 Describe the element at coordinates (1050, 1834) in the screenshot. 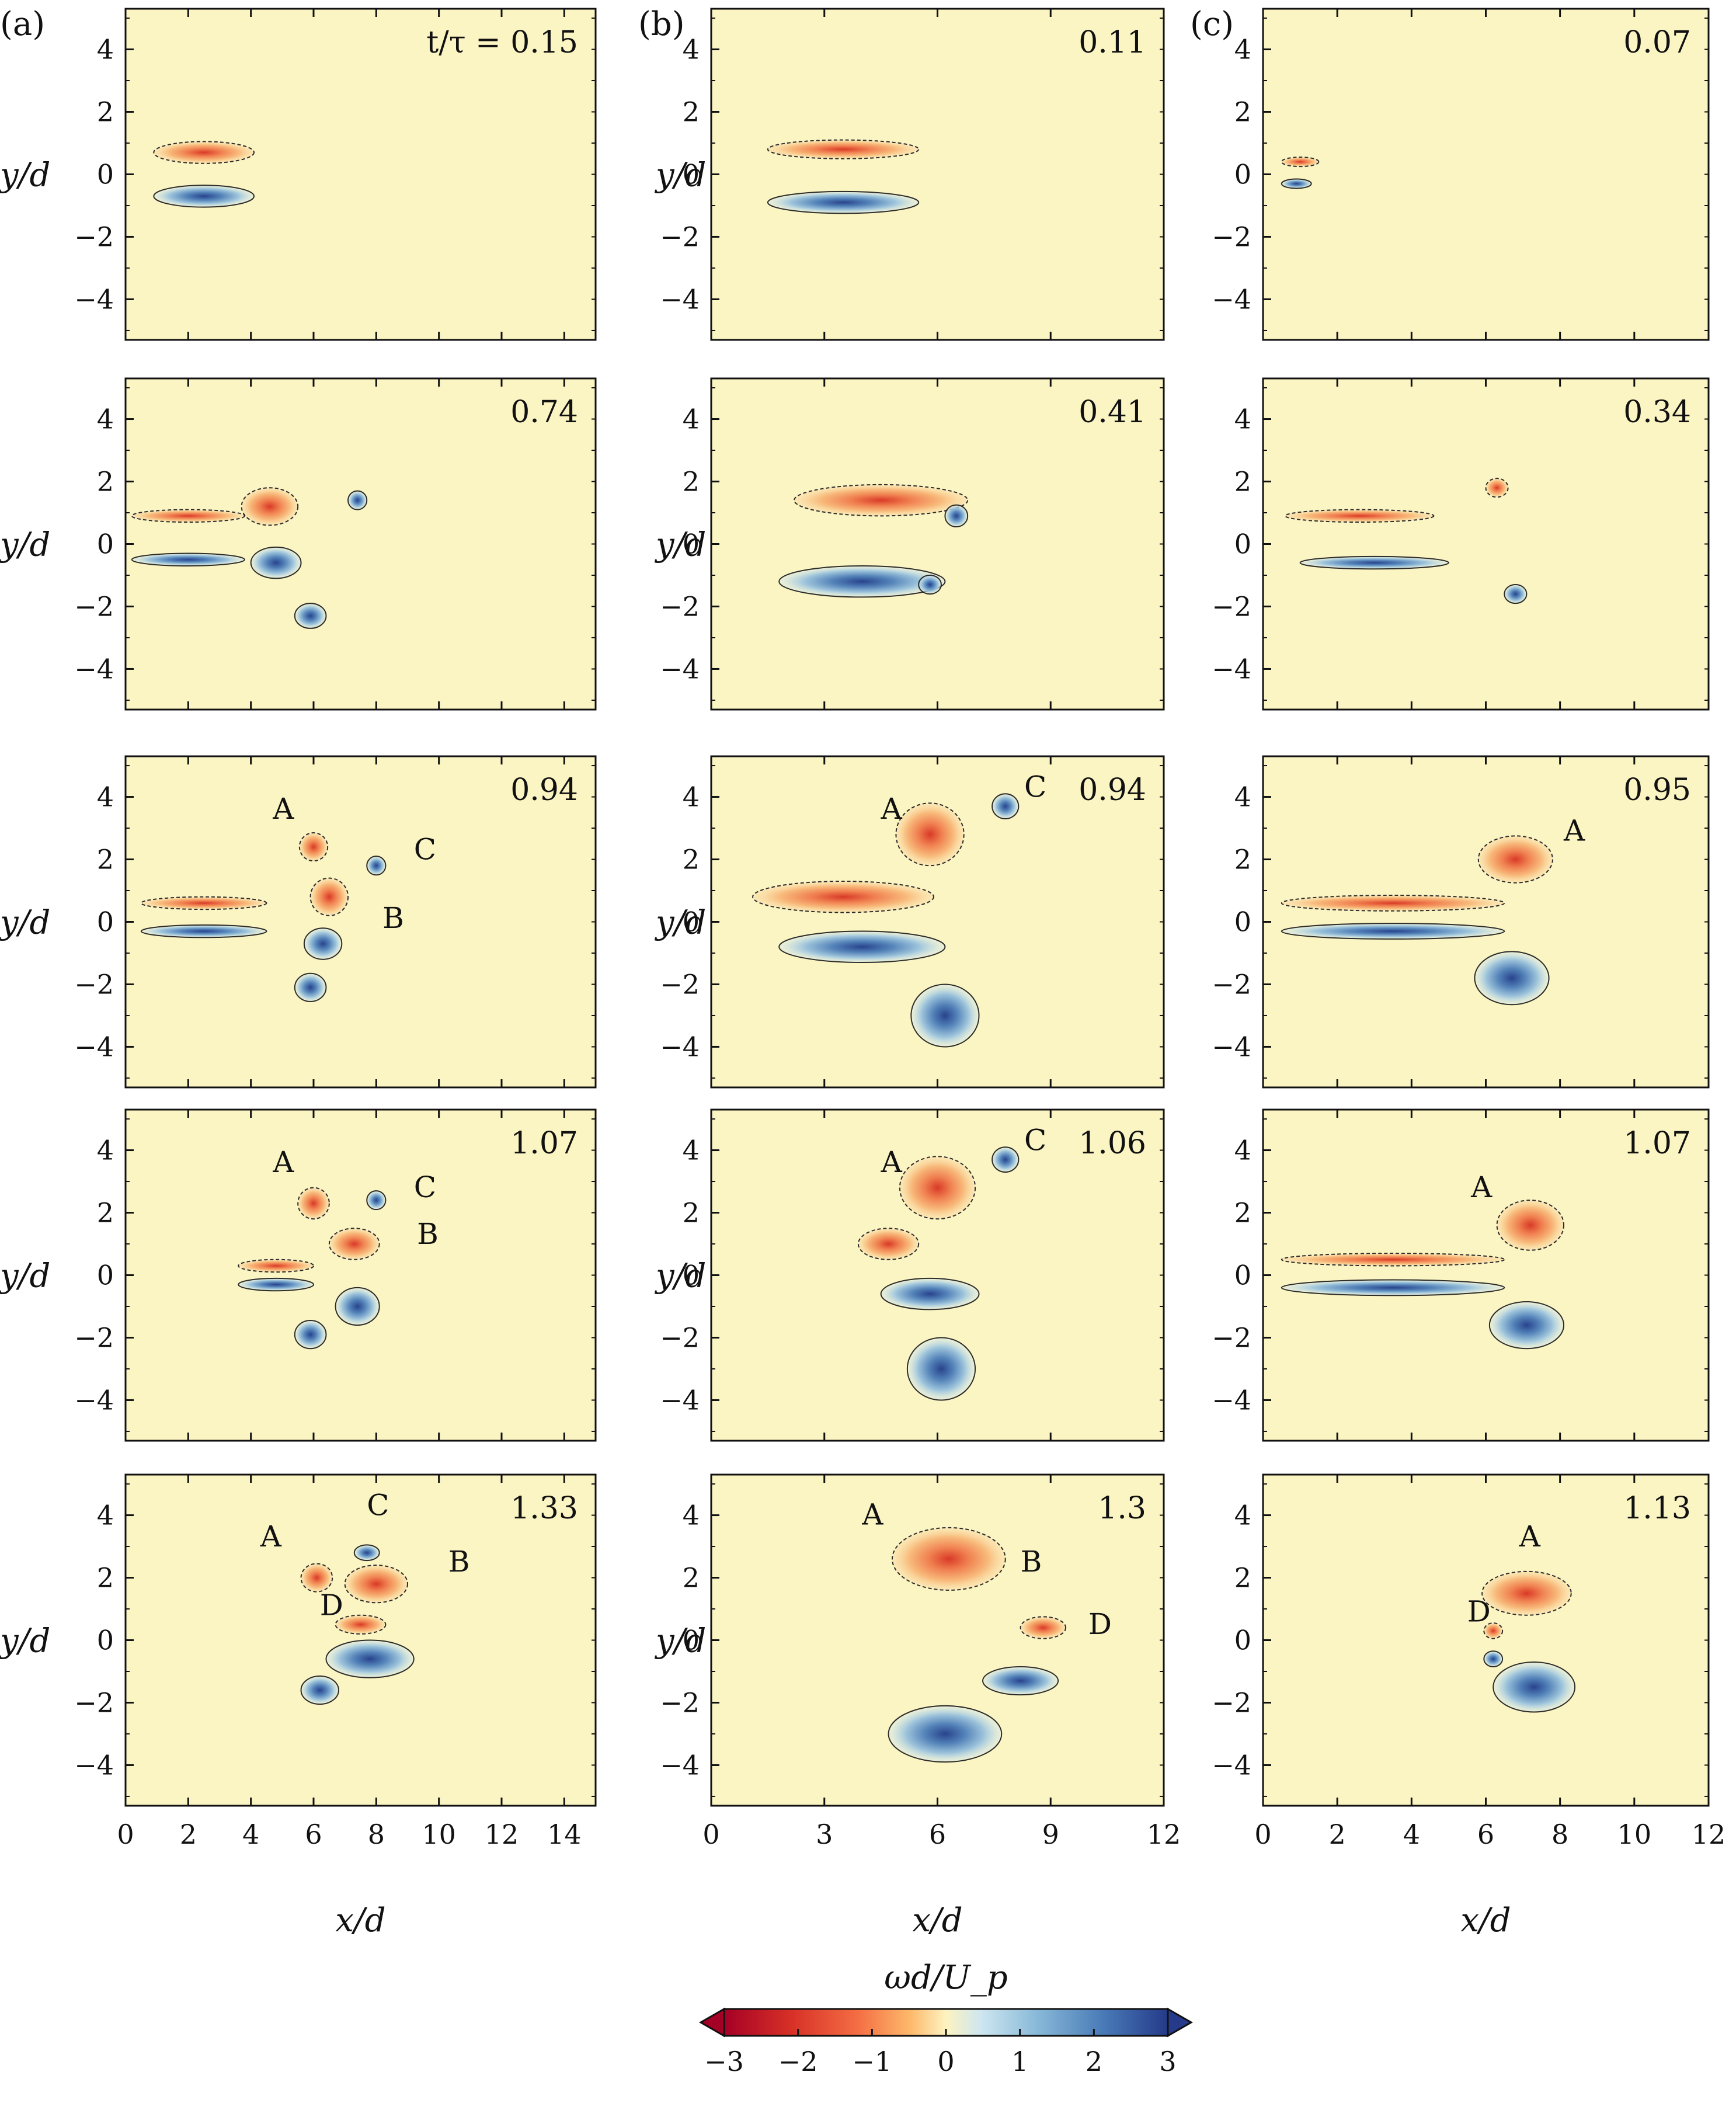

I see `x-tick-label: 9` at that location.